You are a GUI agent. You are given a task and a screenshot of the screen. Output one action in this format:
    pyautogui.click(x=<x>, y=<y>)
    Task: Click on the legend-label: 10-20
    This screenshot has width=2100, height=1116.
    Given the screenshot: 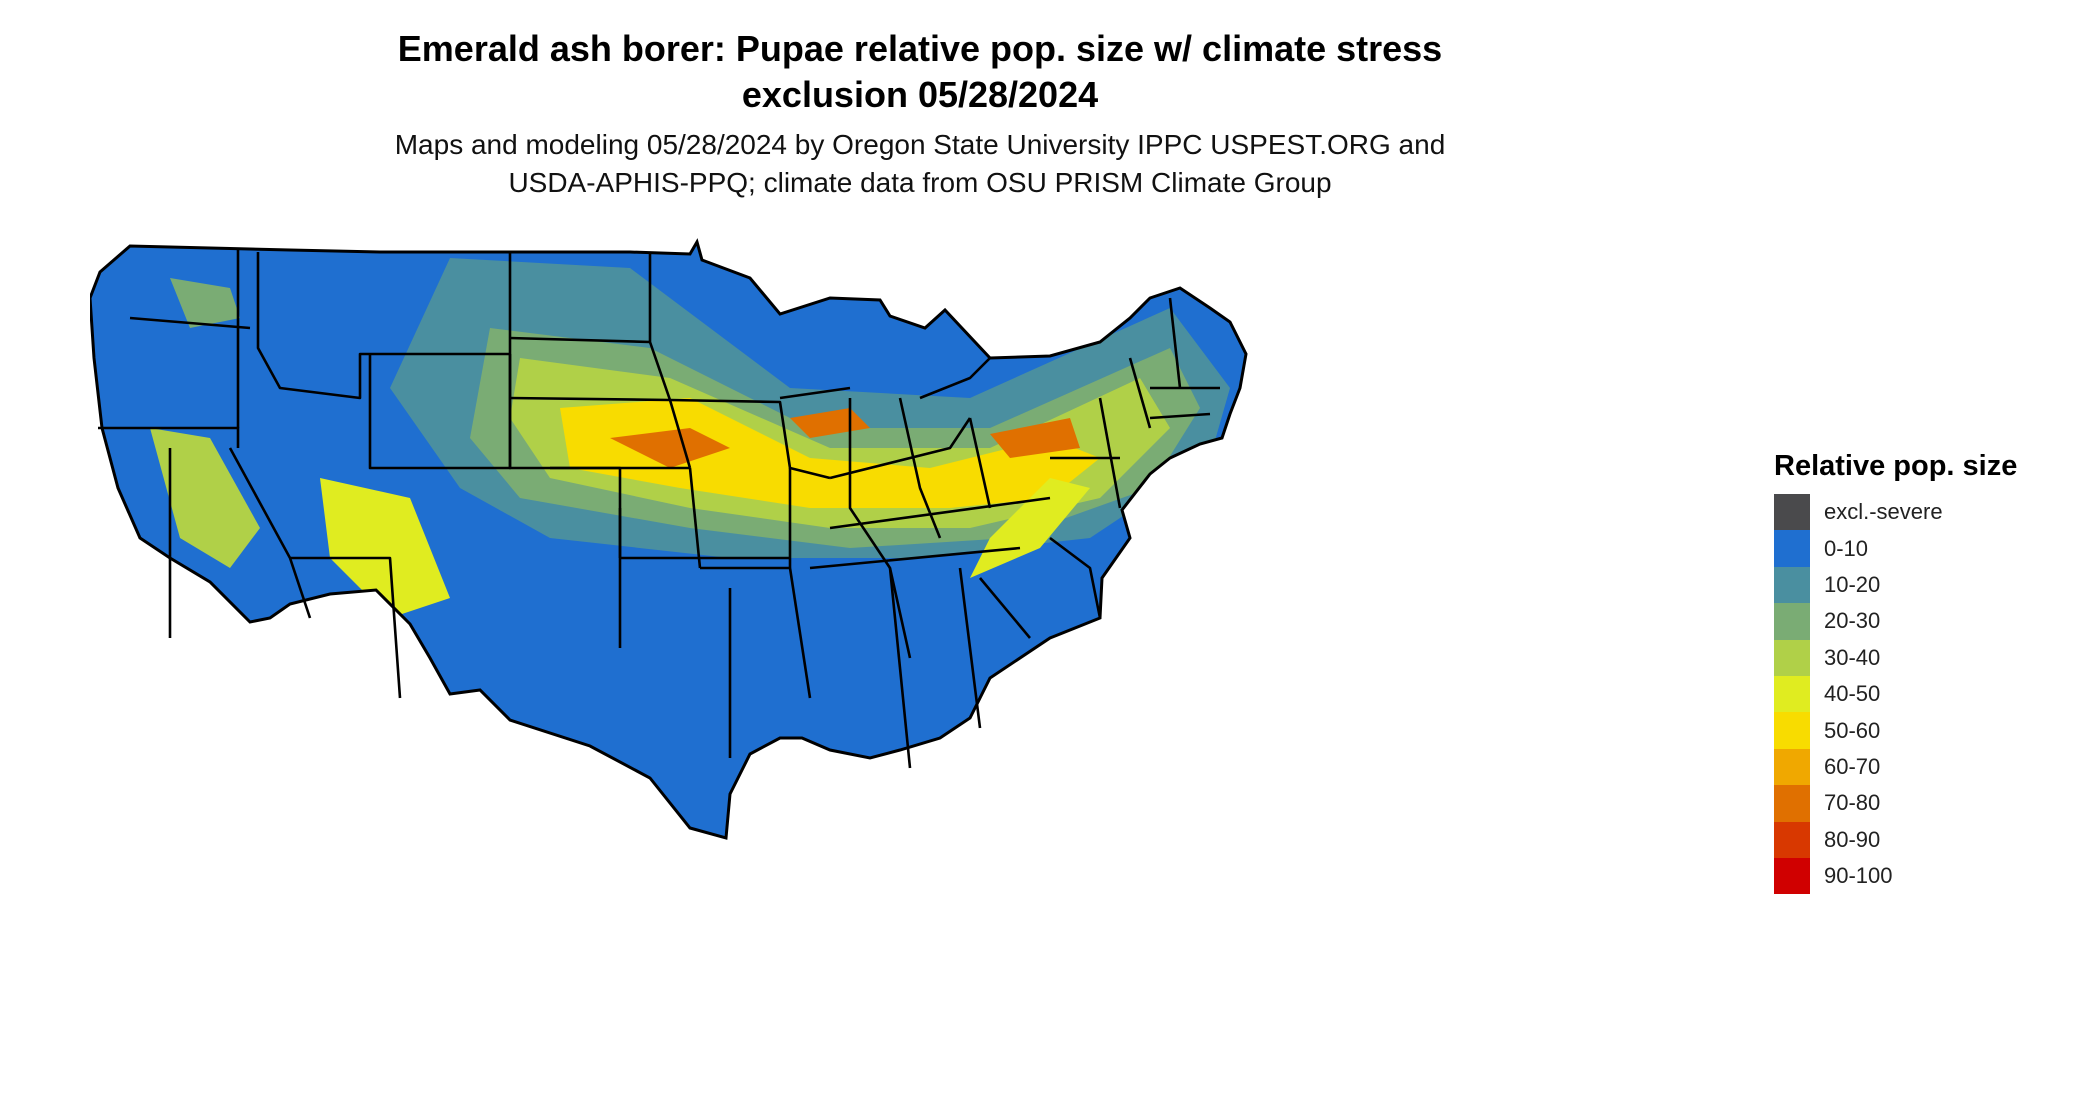 What is the action you would take?
    pyautogui.click(x=1852, y=584)
    